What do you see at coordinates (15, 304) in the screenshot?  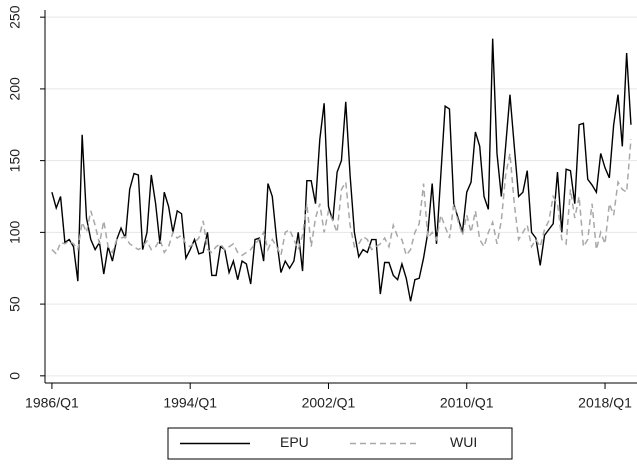 I see `y-tick-label: 50` at bounding box center [15, 304].